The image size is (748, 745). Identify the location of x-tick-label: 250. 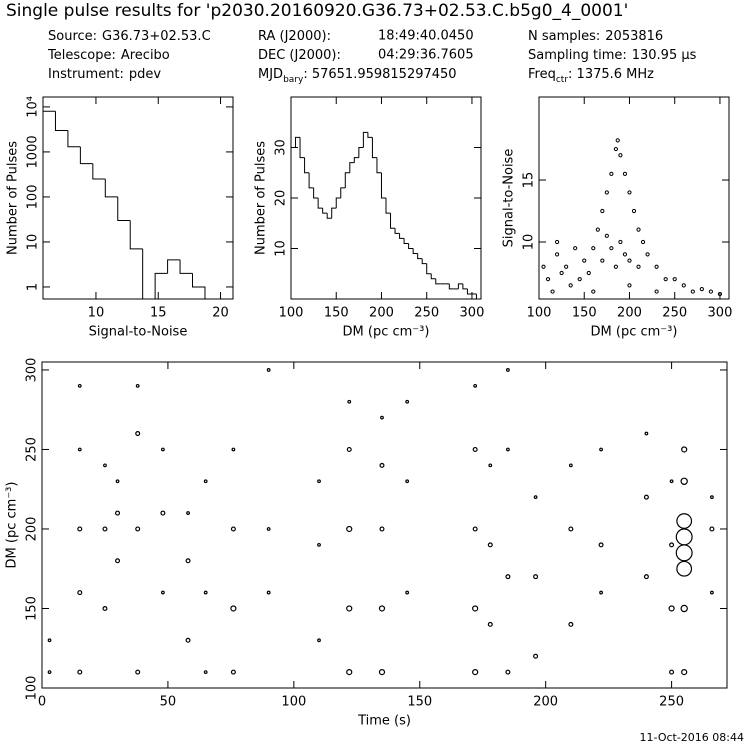
(671, 702).